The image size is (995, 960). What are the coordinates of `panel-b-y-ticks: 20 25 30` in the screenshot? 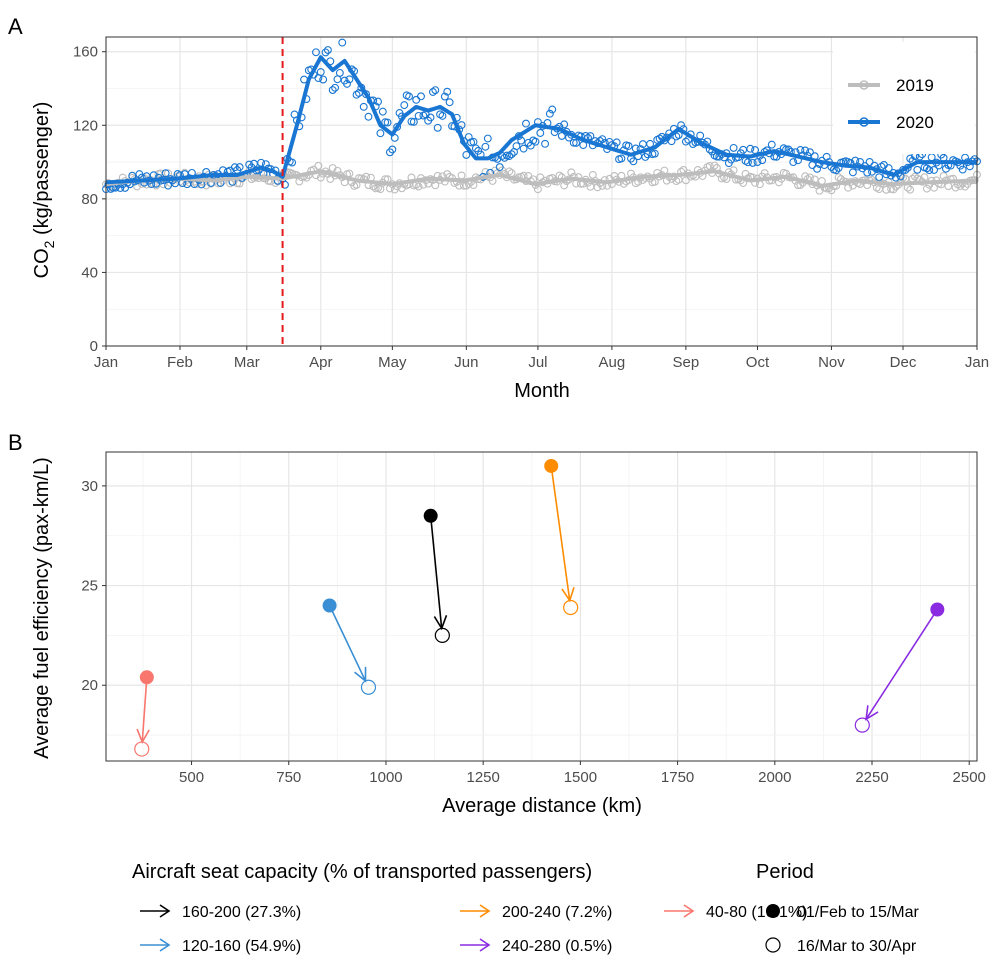 It's located at (93, 586).